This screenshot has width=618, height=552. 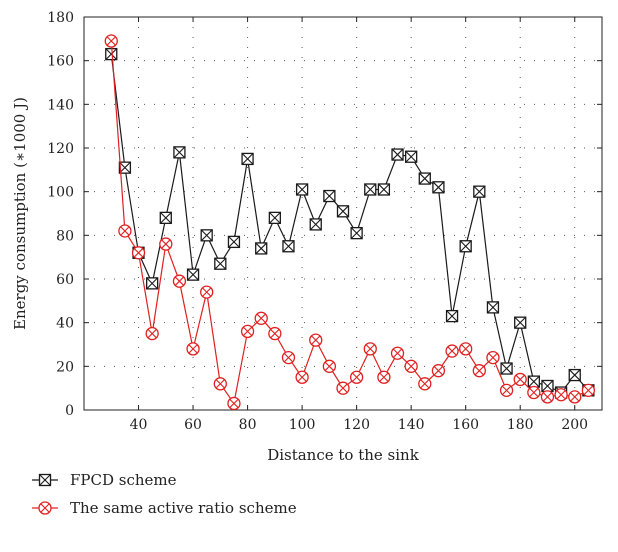 What do you see at coordinates (65, 367) in the screenshot?
I see `y-tick-label: 20` at bounding box center [65, 367].